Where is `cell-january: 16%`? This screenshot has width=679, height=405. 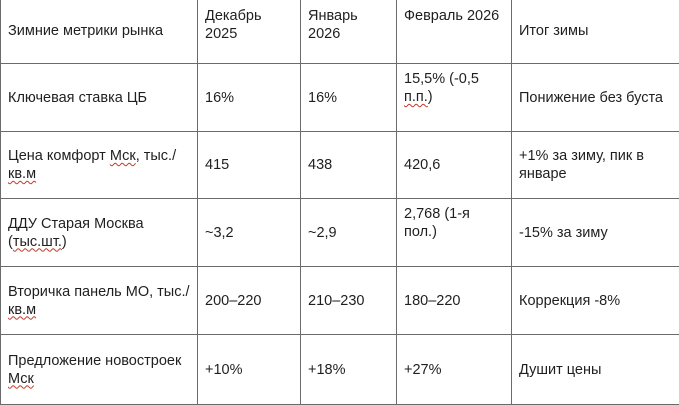 cell-january: 16% is located at coordinates (349, 98).